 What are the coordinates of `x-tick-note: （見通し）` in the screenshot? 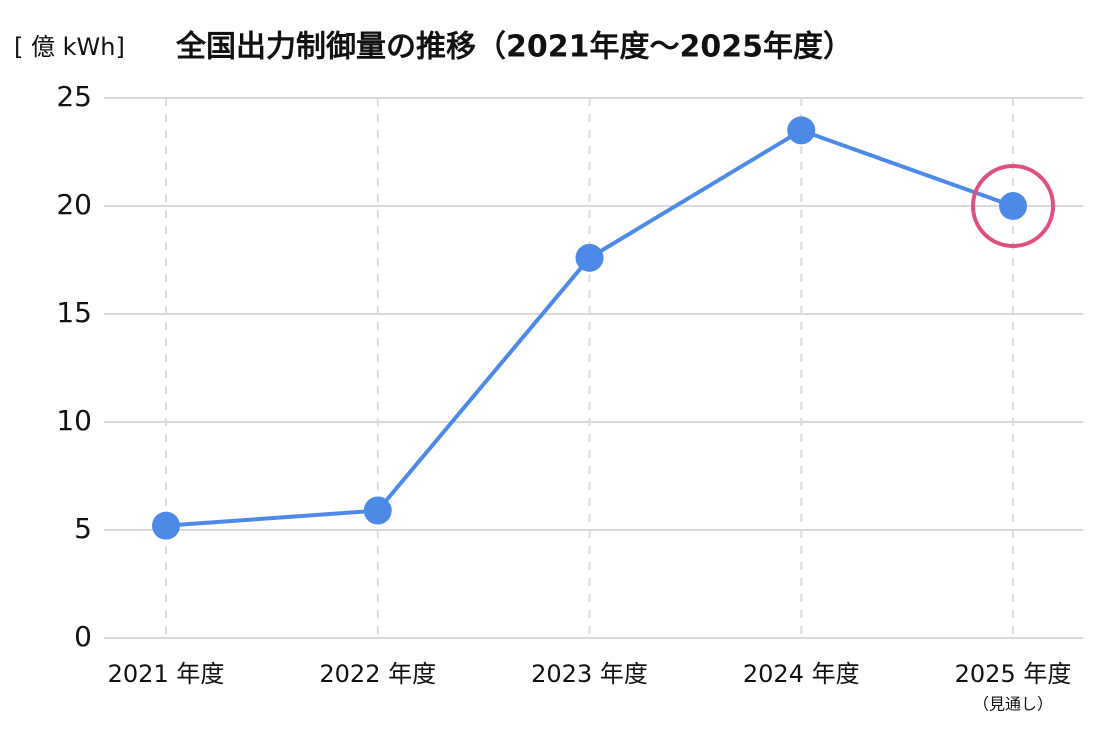 It's located at (1013, 704).